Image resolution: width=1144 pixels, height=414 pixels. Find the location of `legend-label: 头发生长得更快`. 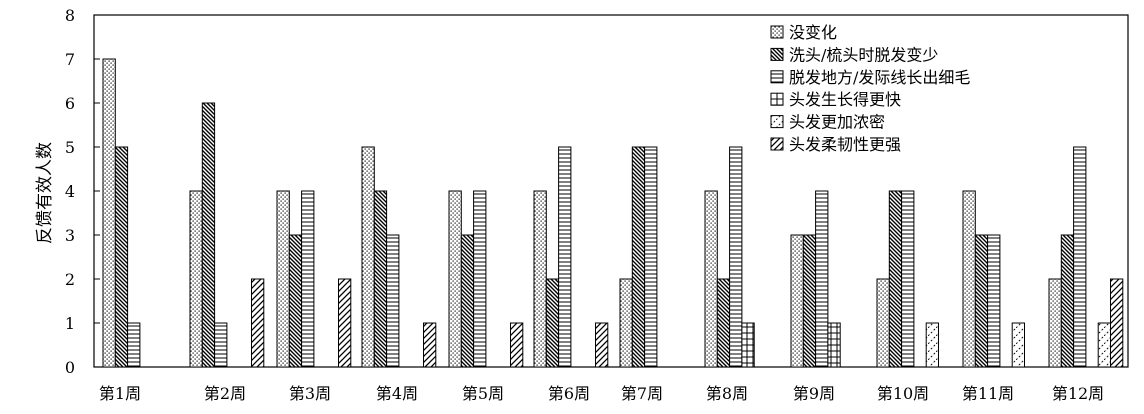

legend-label: 头发生长得更快 is located at coordinates (845, 99).